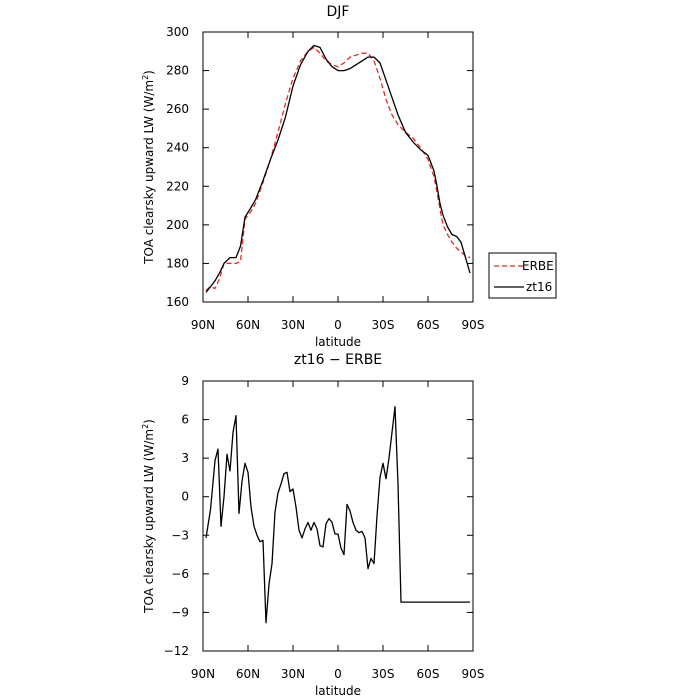 The image size is (700, 700). I want to click on legend: ERBE zt16, so click(522, 275).